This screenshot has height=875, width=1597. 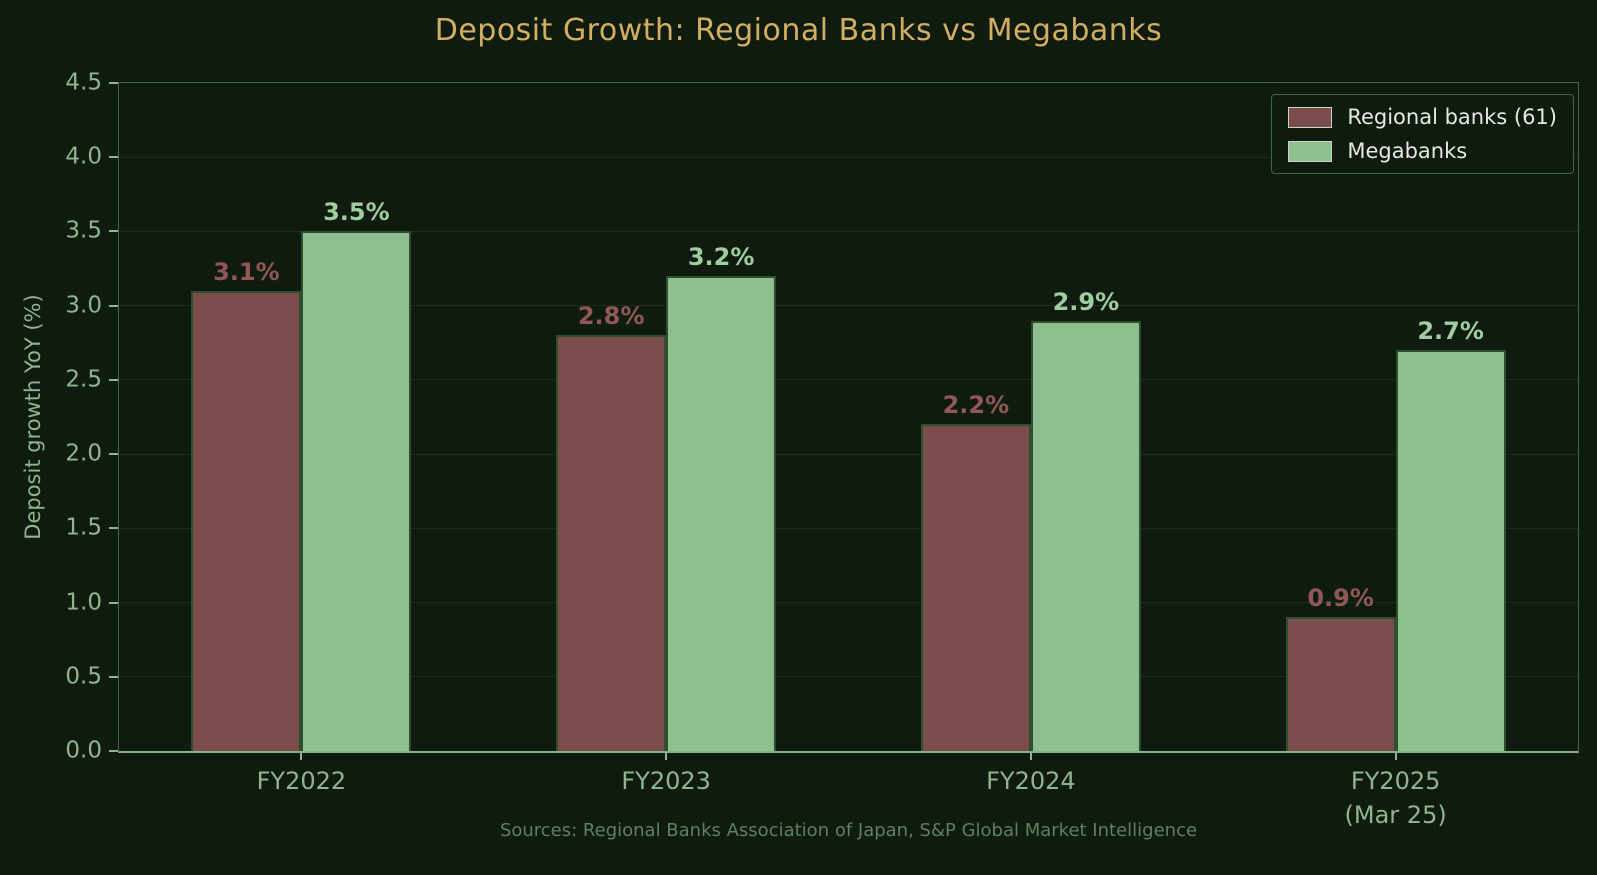 I want to click on bar-megabanks-fy2023: 3.2%, so click(x=721, y=497).